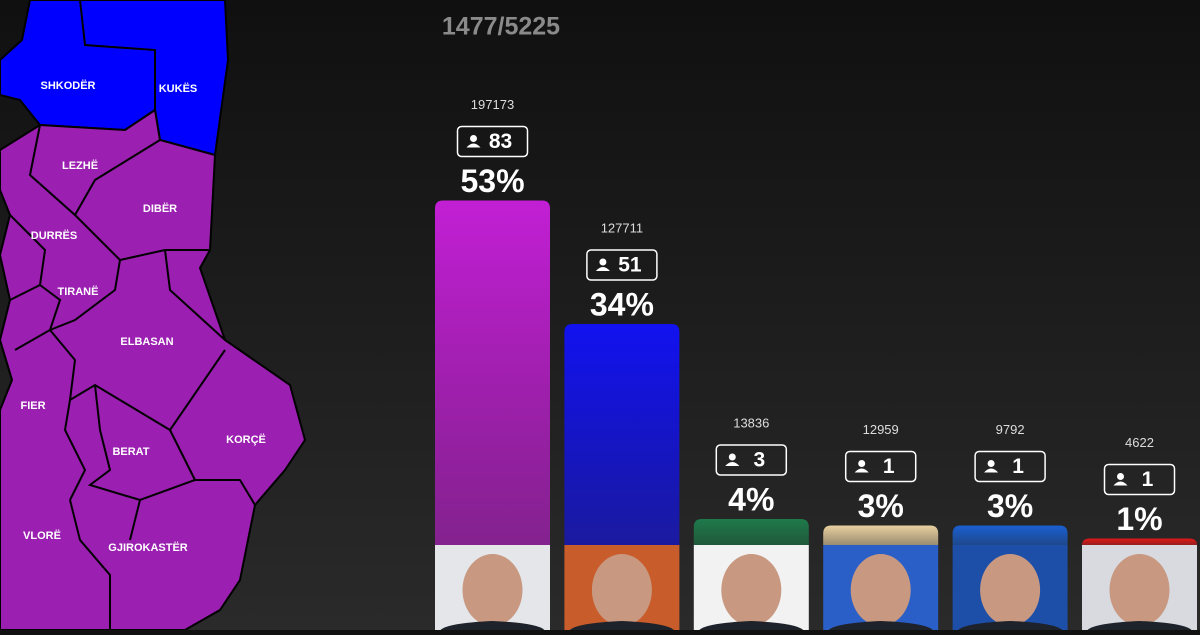 This screenshot has height=635, width=1200. What do you see at coordinates (246, 439) in the screenshot?
I see `map-region-label: KORÇË` at bounding box center [246, 439].